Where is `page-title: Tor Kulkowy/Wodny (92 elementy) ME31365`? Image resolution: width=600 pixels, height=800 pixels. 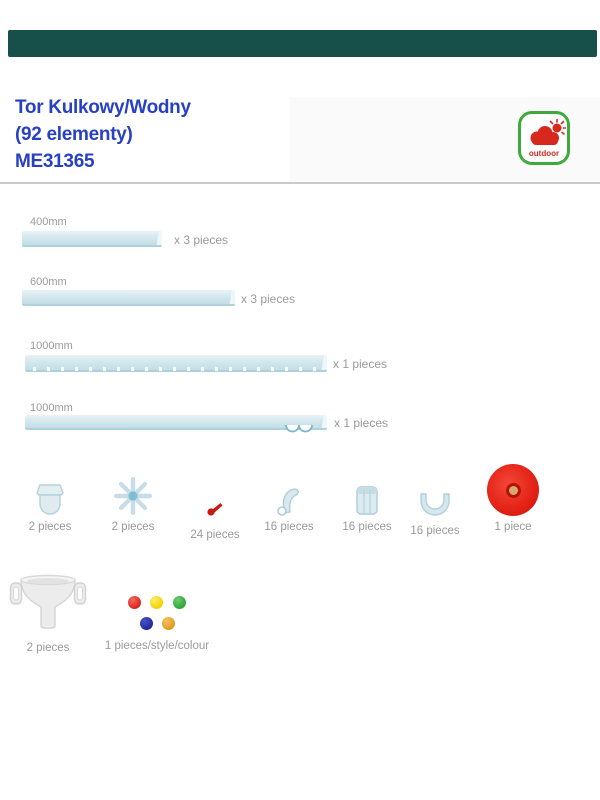
page-title: Tor Kulkowy/Wodny (92 elementy) ME31365 is located at coordinates (103, 134).